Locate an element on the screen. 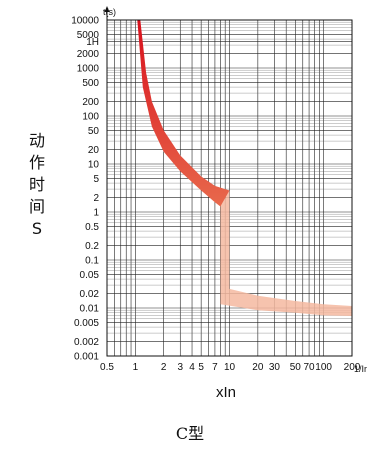  instantaneous-trip-band is located at coordinates (286, 253).